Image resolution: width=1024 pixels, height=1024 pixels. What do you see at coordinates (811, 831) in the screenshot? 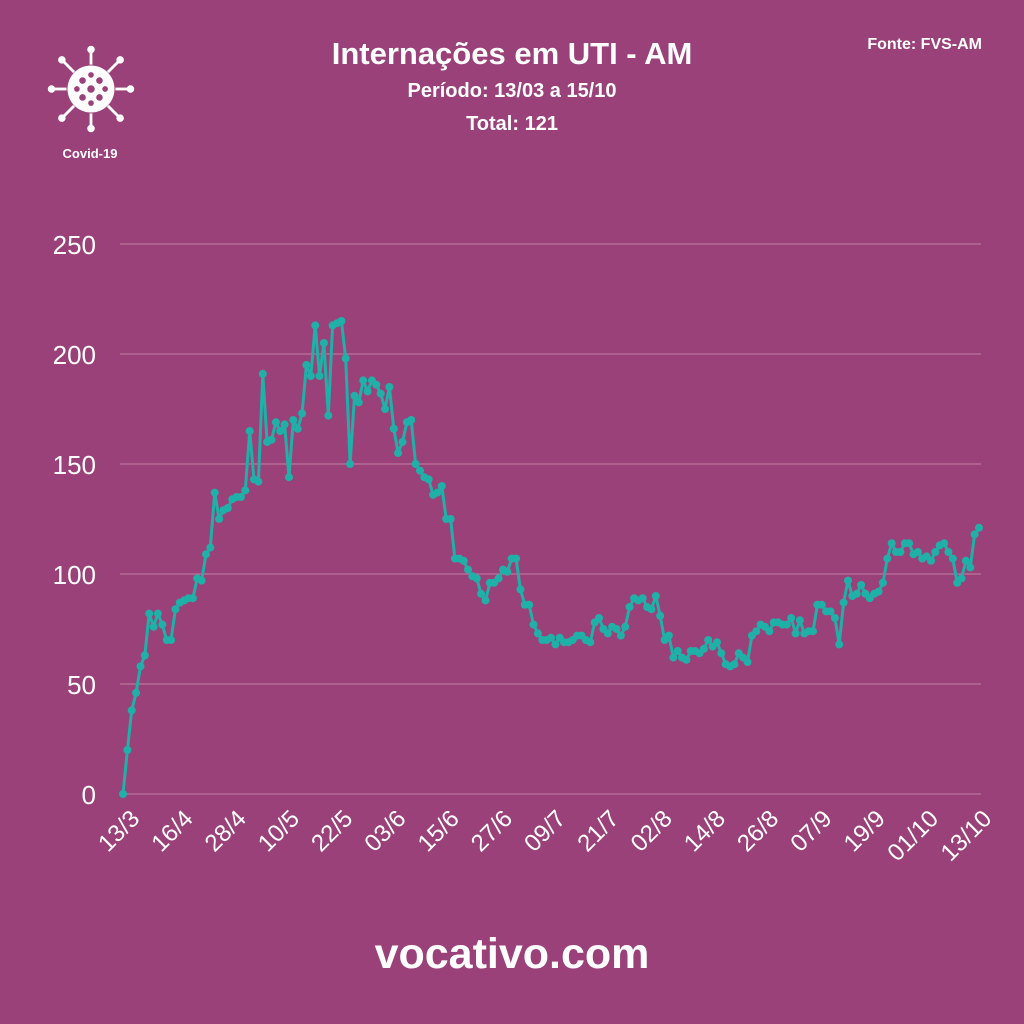
I see `x-tick-label: 07/9` at bounding box center [811, 831].